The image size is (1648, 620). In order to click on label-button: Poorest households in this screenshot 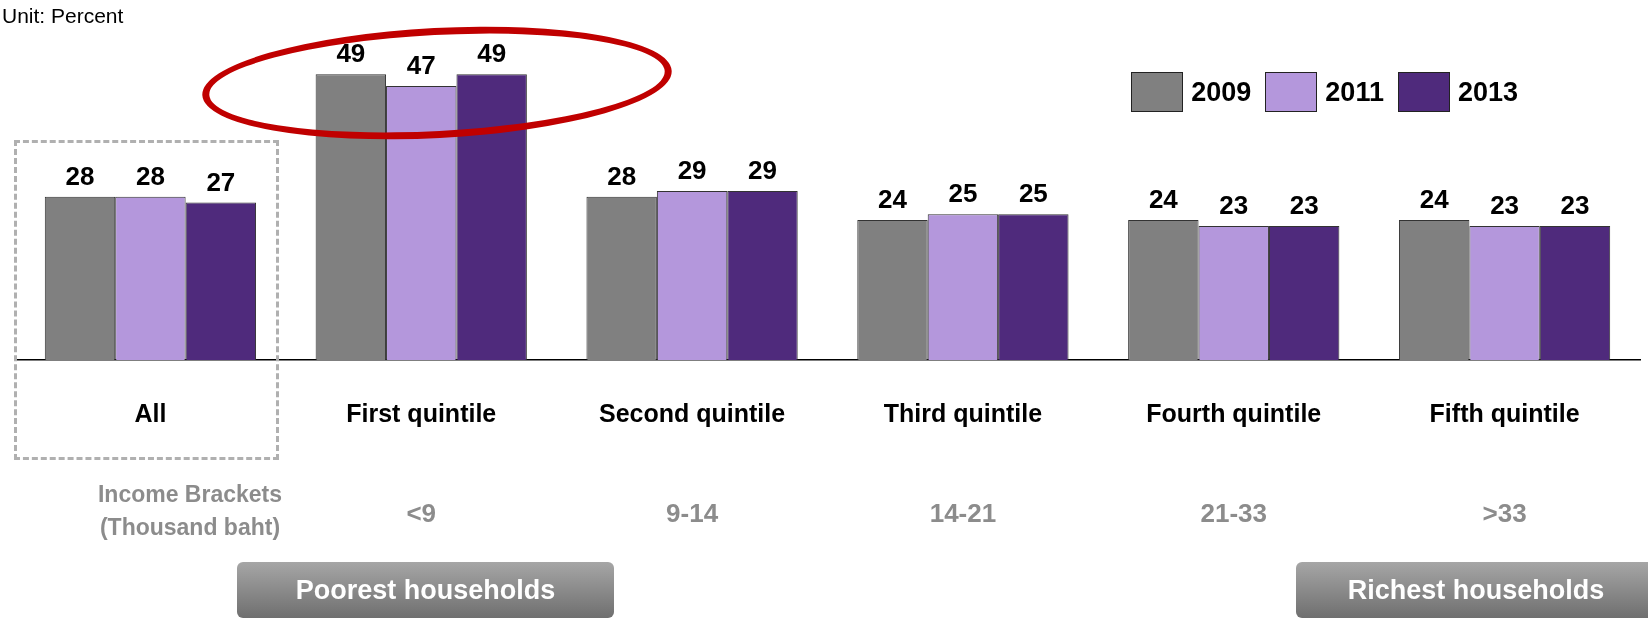, I will do `click(425, 590)`.